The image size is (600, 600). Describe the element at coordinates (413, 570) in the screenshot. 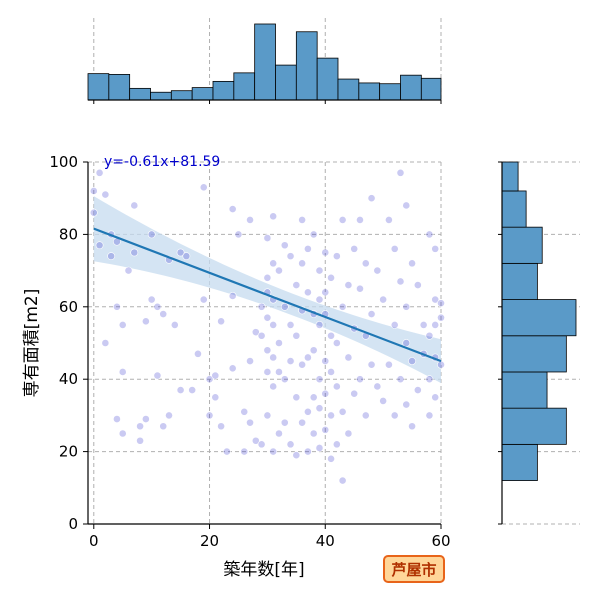

I see `city-badge-label: 芦屋市` at that location.